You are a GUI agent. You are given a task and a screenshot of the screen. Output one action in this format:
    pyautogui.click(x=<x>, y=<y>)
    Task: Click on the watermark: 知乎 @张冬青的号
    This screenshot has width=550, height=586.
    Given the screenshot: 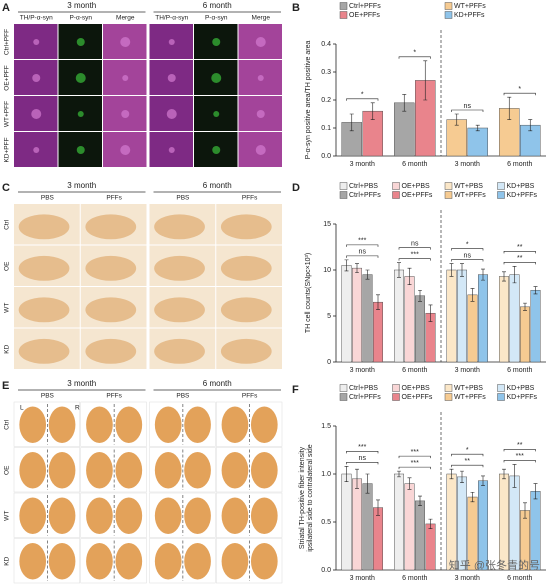 What is the action you would take?
    pyautogui.click(x=494, y=565)
    